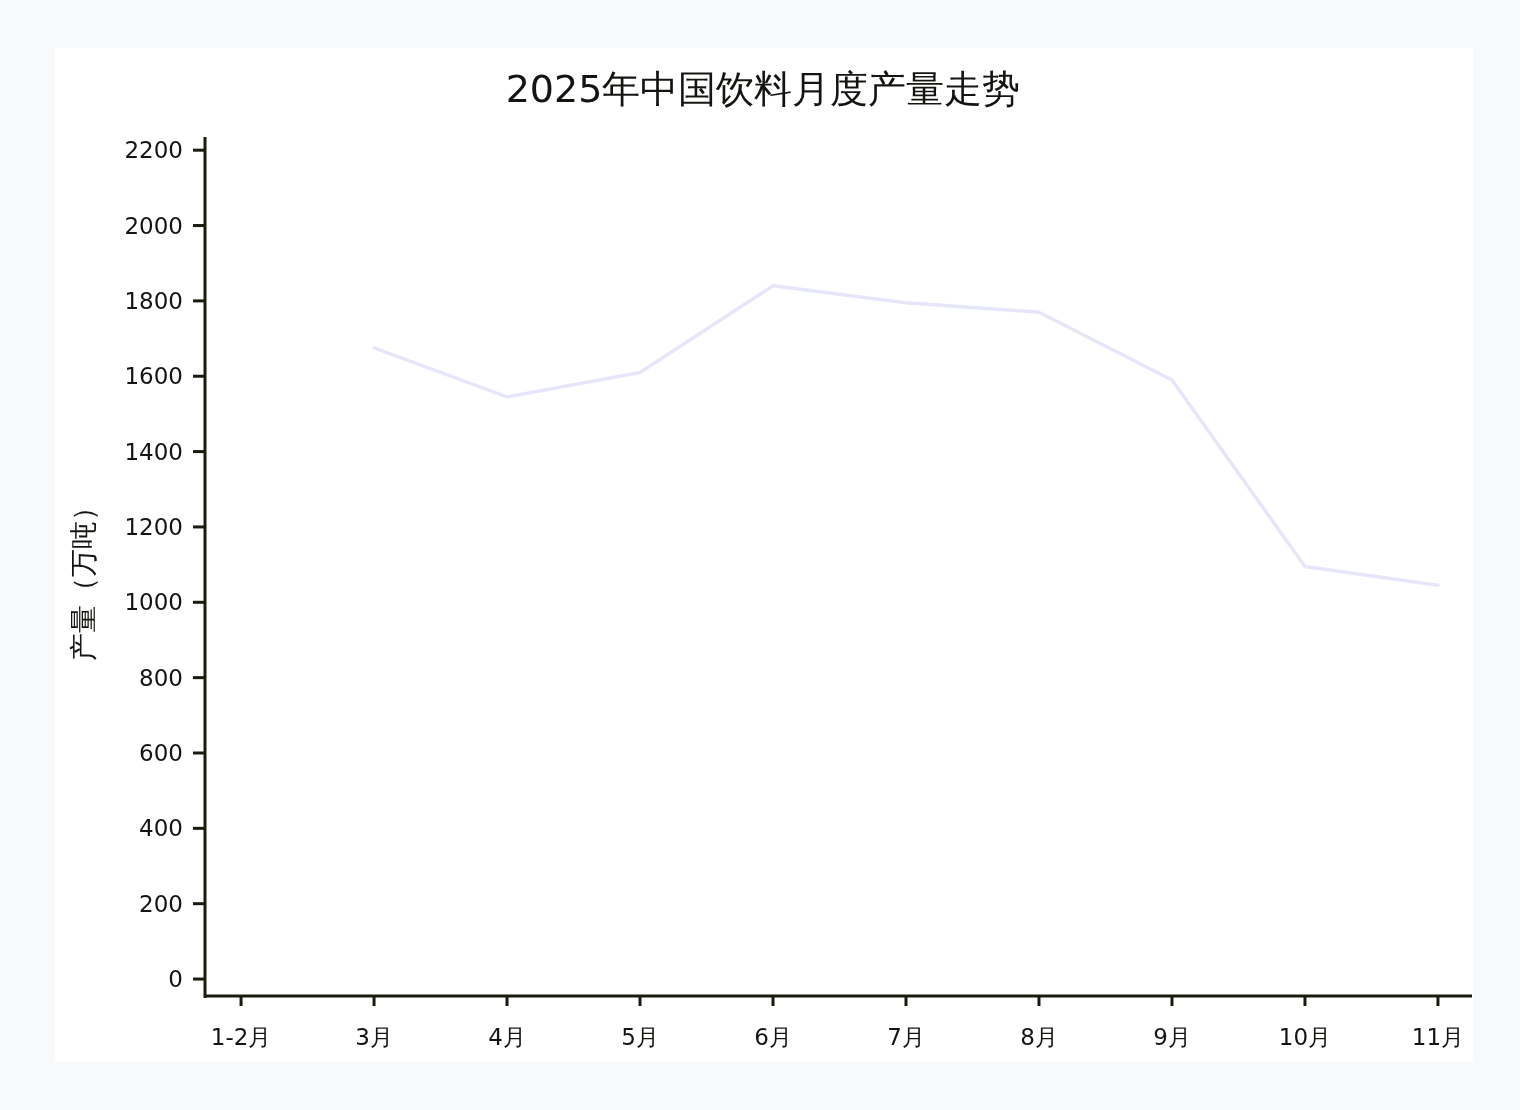 The height and width of the screenshot is (1110, 1520). What do you see at coordinates (83, 577) in the screenshot?
I see `y-axis-title: 产量（万吨）` at bounding box center [83, 577].